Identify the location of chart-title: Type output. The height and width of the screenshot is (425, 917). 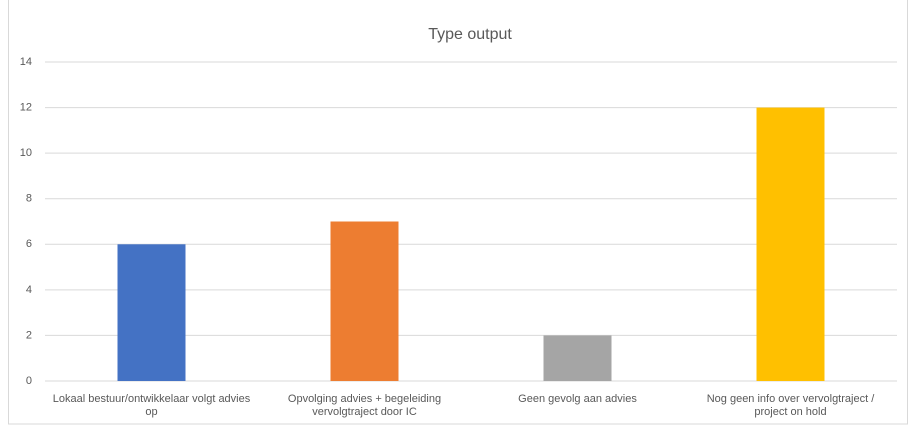
(470, 34).